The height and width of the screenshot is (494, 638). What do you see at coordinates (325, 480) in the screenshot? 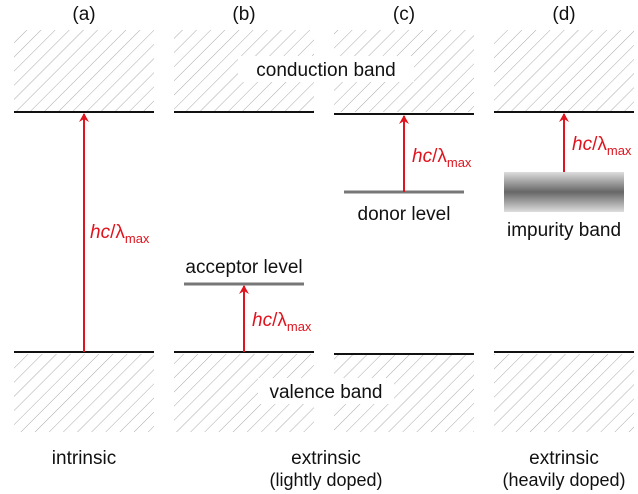
I see `caption-sub: (lightly doped)` at bounding box center [325, 480].